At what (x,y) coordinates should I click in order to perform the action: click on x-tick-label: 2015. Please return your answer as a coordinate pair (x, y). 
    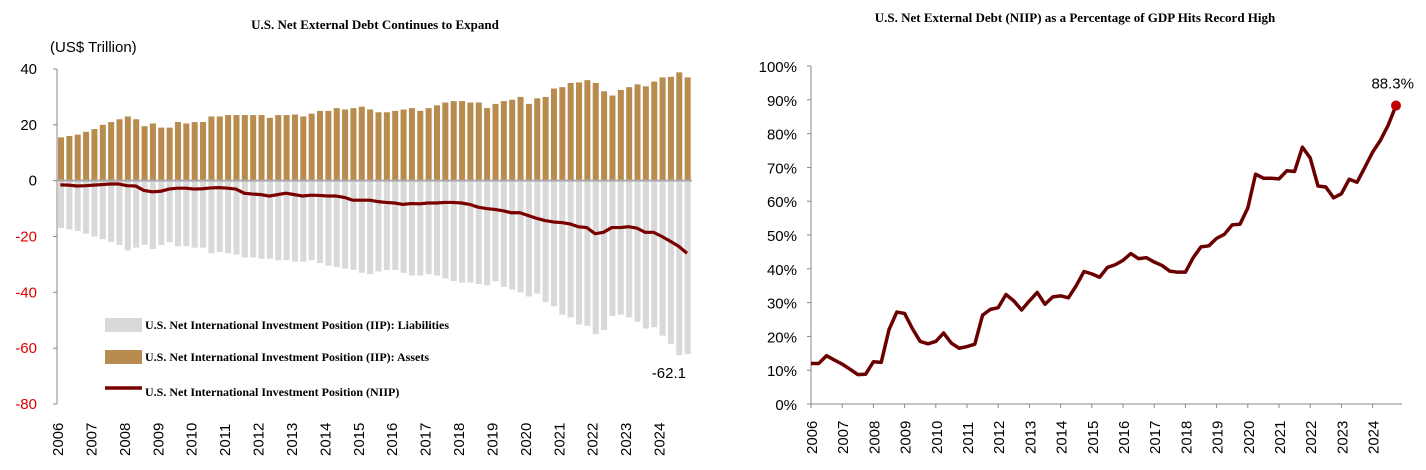
    Looking at the image, I should click on (1093, 437).